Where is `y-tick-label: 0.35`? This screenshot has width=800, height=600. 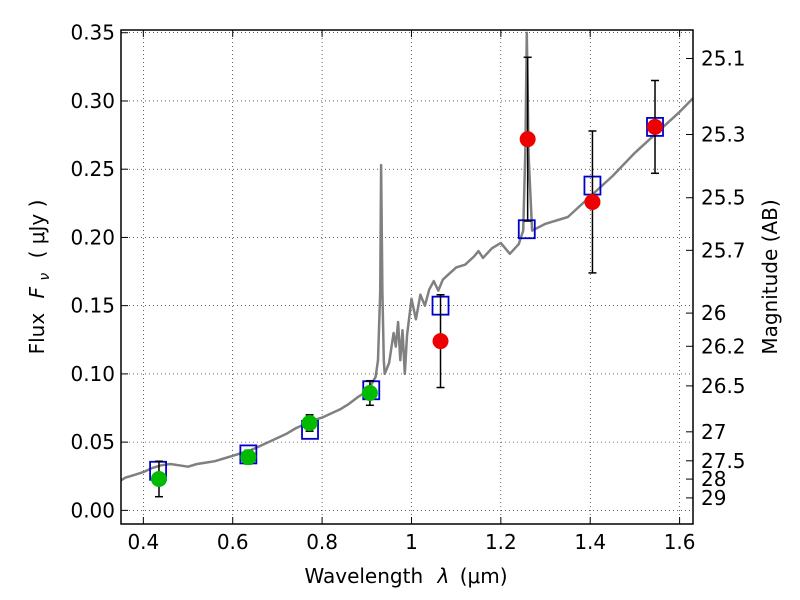 y-tick-label: 0.35 is located at coordinates (92, 33).